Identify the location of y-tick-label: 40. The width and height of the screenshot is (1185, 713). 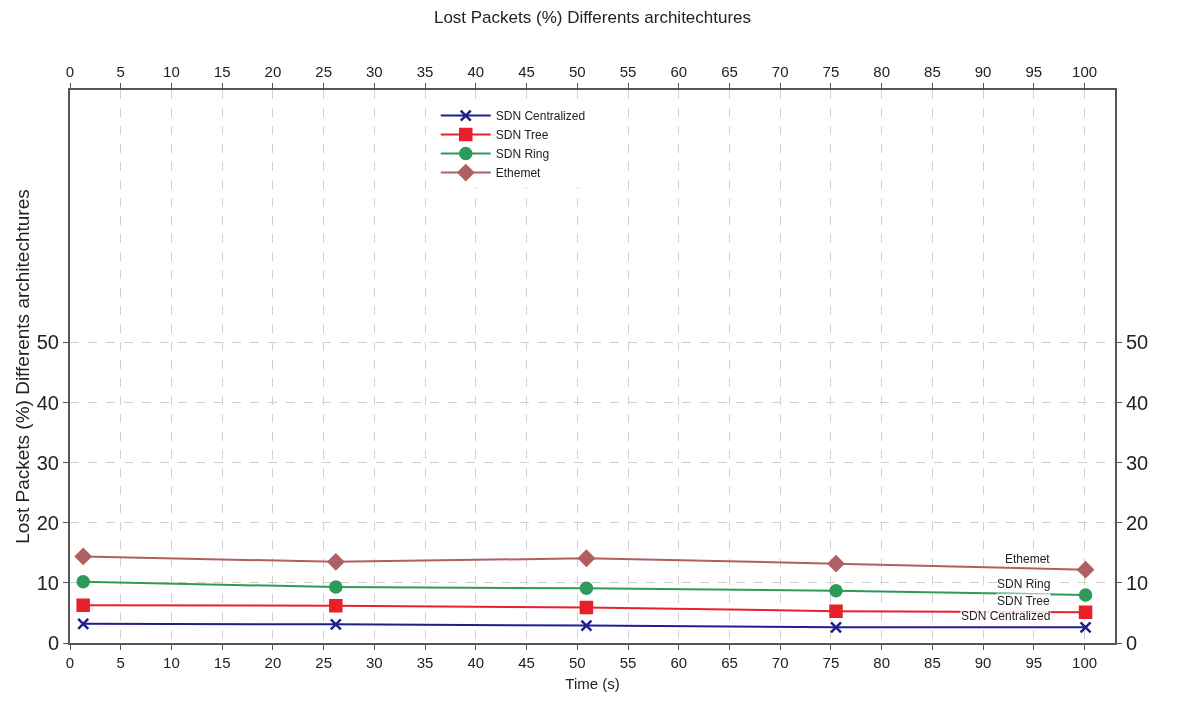
(47, 402).